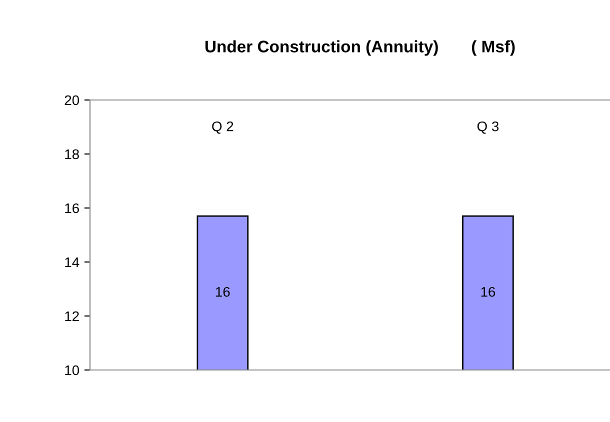 Image resolution: width=610 pixels, height=422 pixels. Describe the element at coordinates (72, 100) in the screenshot. I see `y-tick-label: 20` at that location.